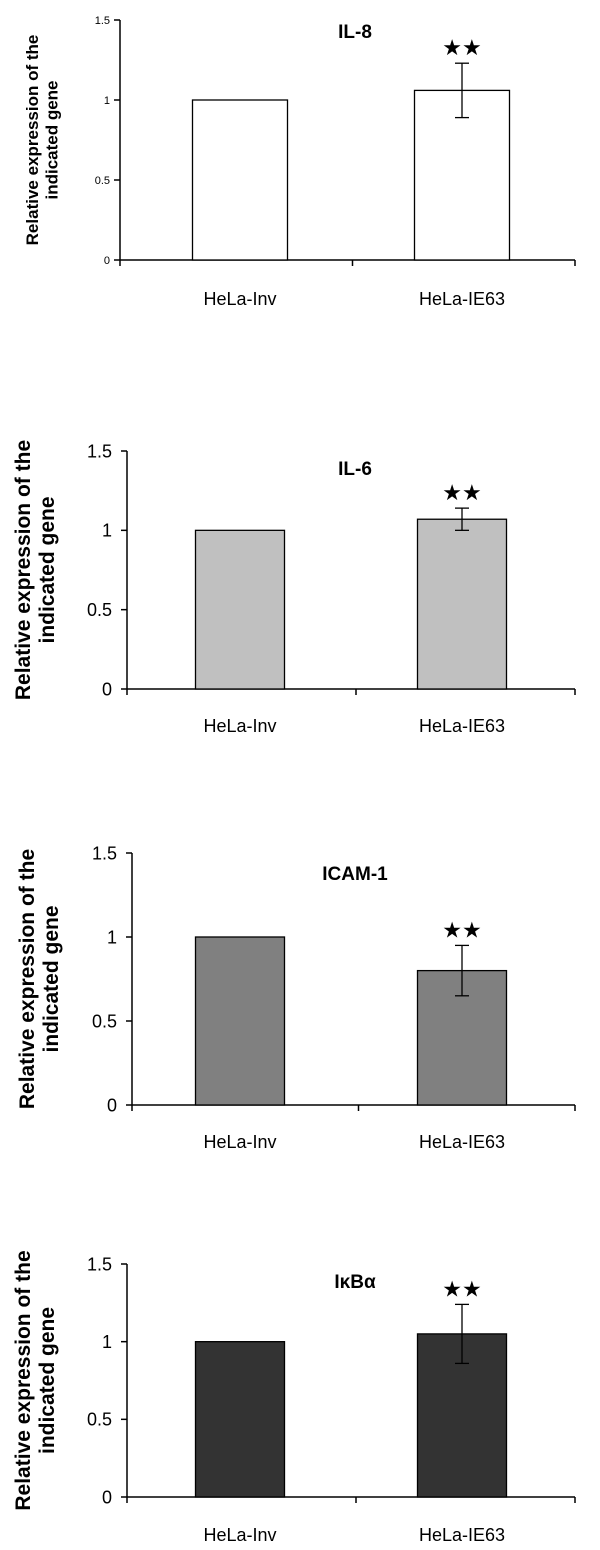 The image size is (600, 1550). I want to click on chart-title: IL-8, so click(355, 32).